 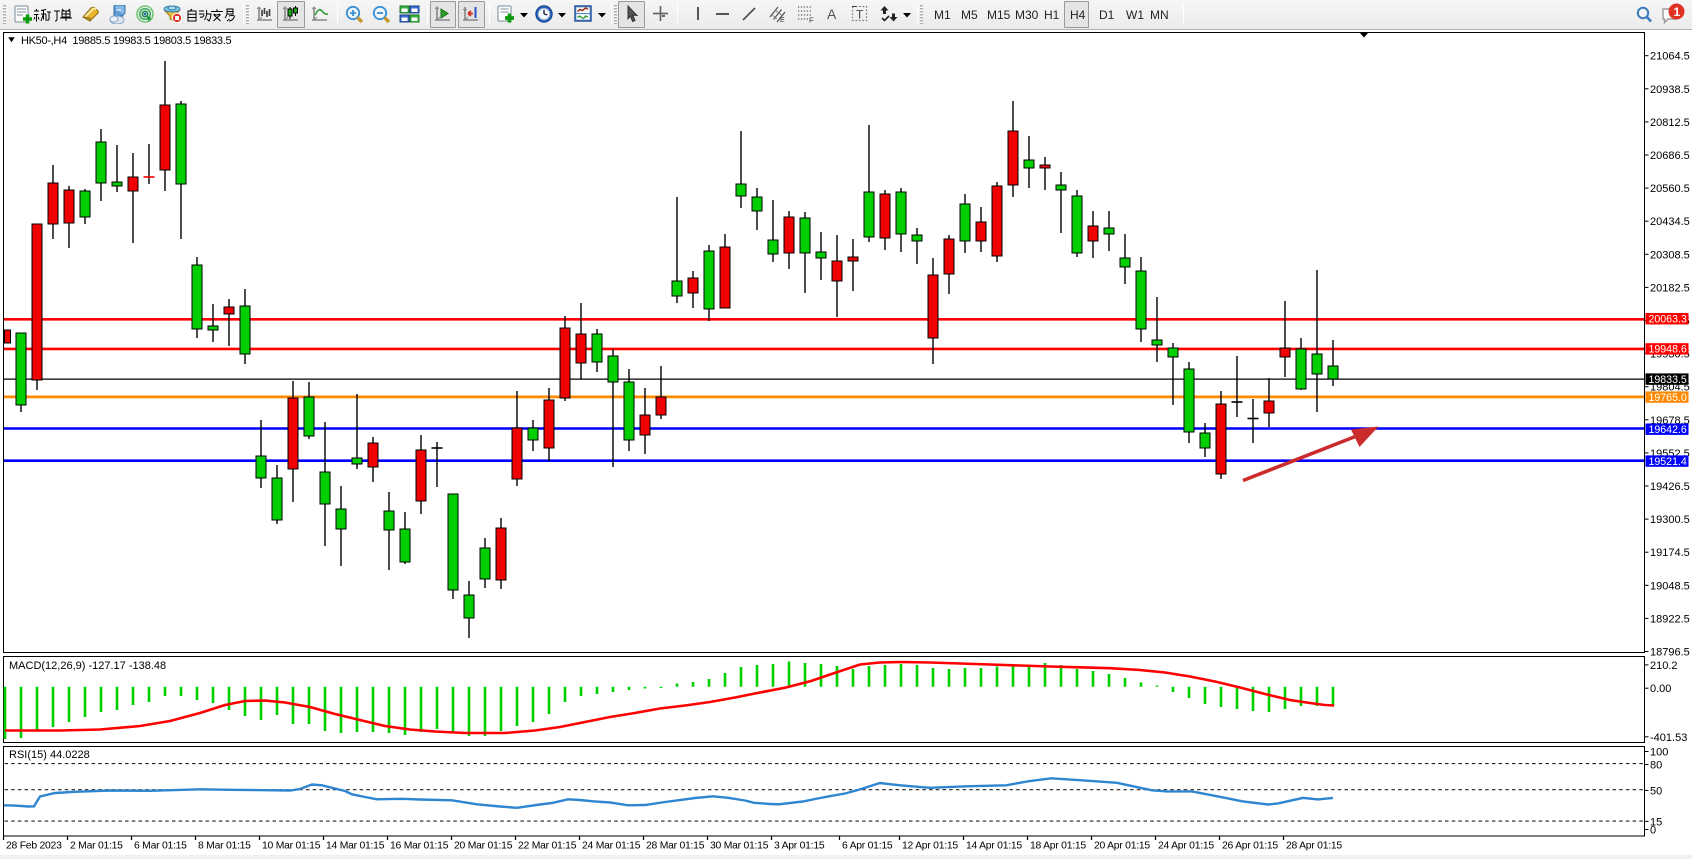 I want to click on svg-text: 19048.5, so click(x=1670, y=586).